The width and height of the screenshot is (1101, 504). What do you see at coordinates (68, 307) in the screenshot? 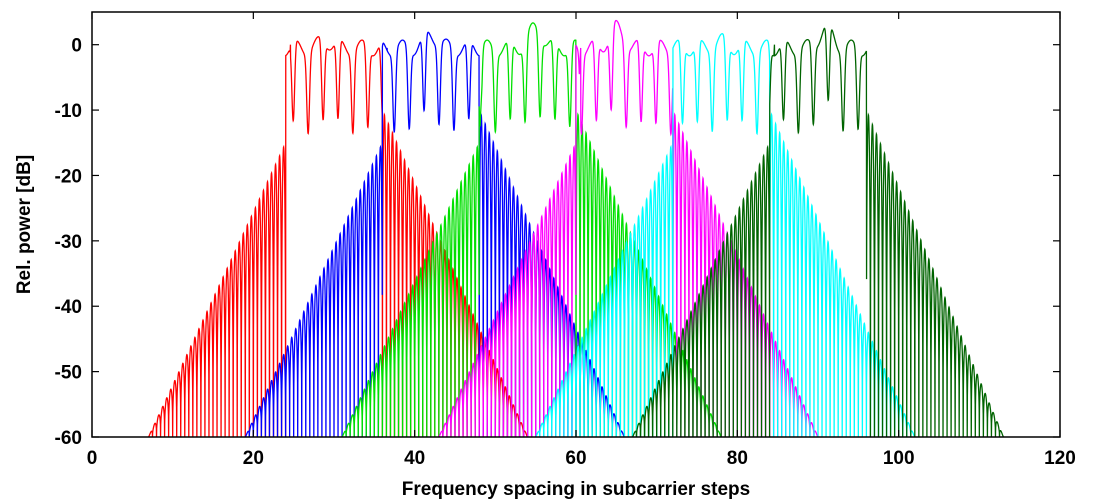
I see `y-tick-label: -40` at bounding box center [68, 307].